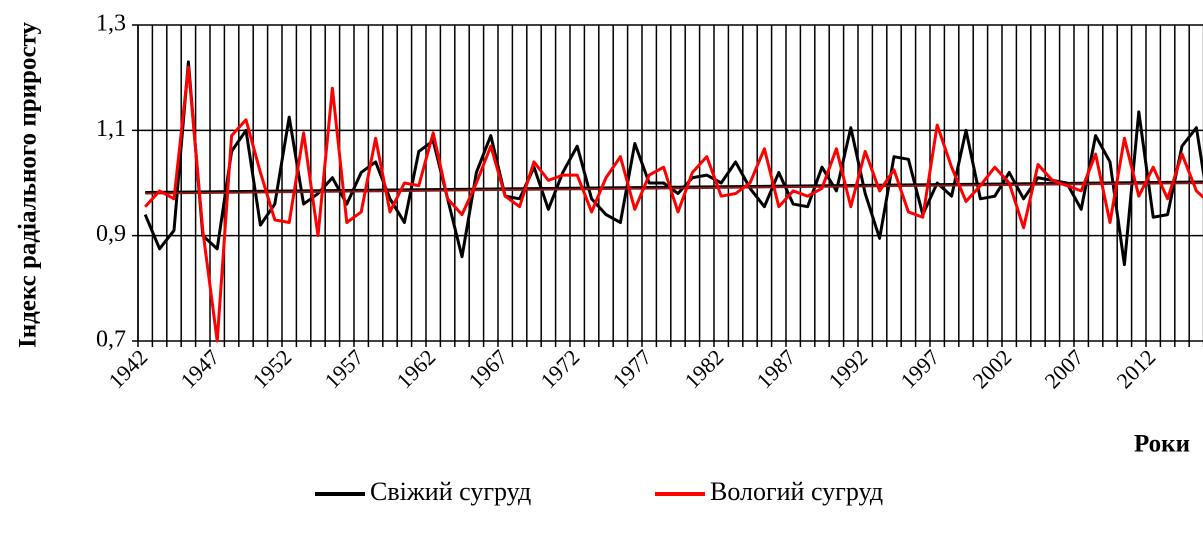  Describe the element at coordinates (776, 368) in the screenshot. I see `x-tick-label: 1987` at that location.